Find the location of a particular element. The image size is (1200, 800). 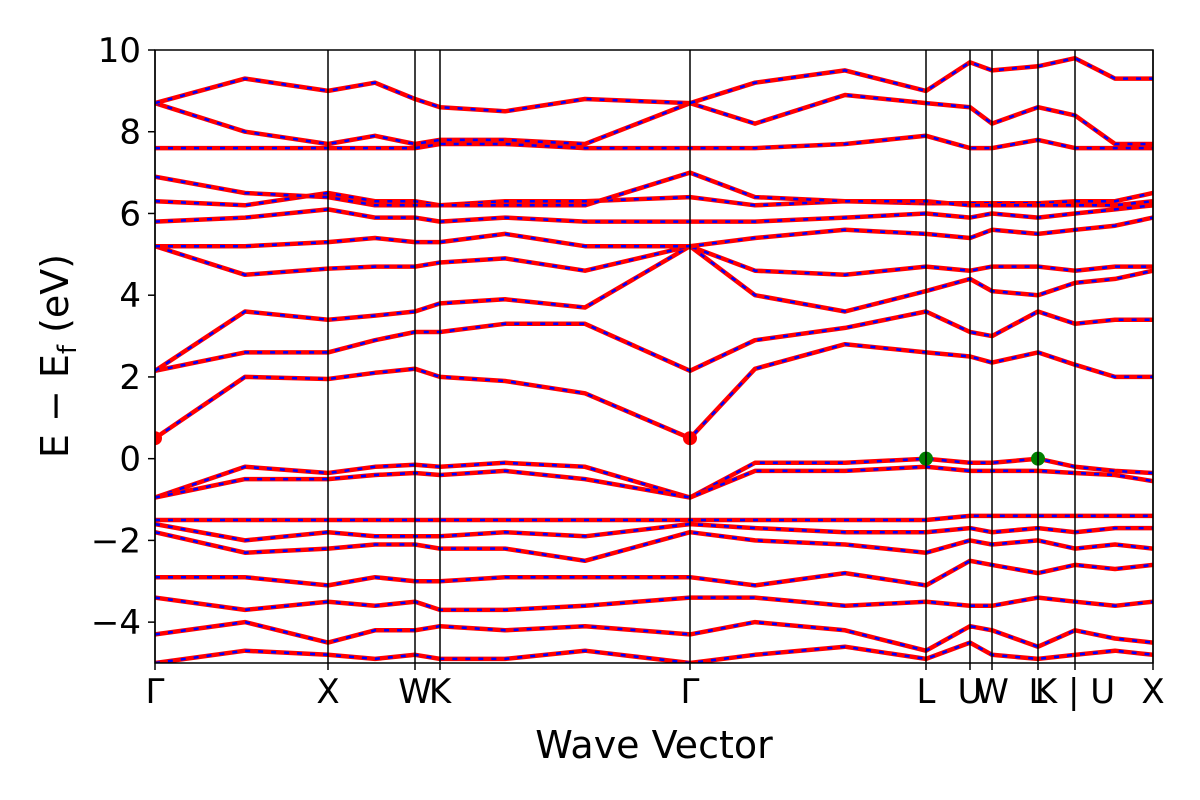

y-axis-label: E − Ef (eV) is located at coordinates (58, 356).